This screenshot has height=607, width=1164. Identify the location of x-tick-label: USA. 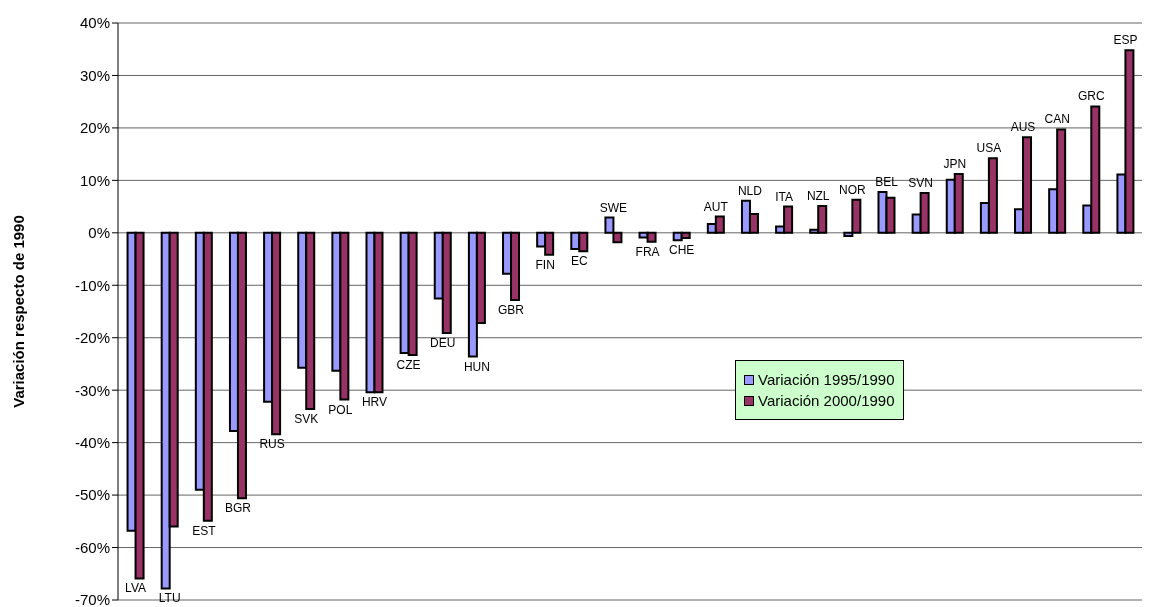
(989, 148).